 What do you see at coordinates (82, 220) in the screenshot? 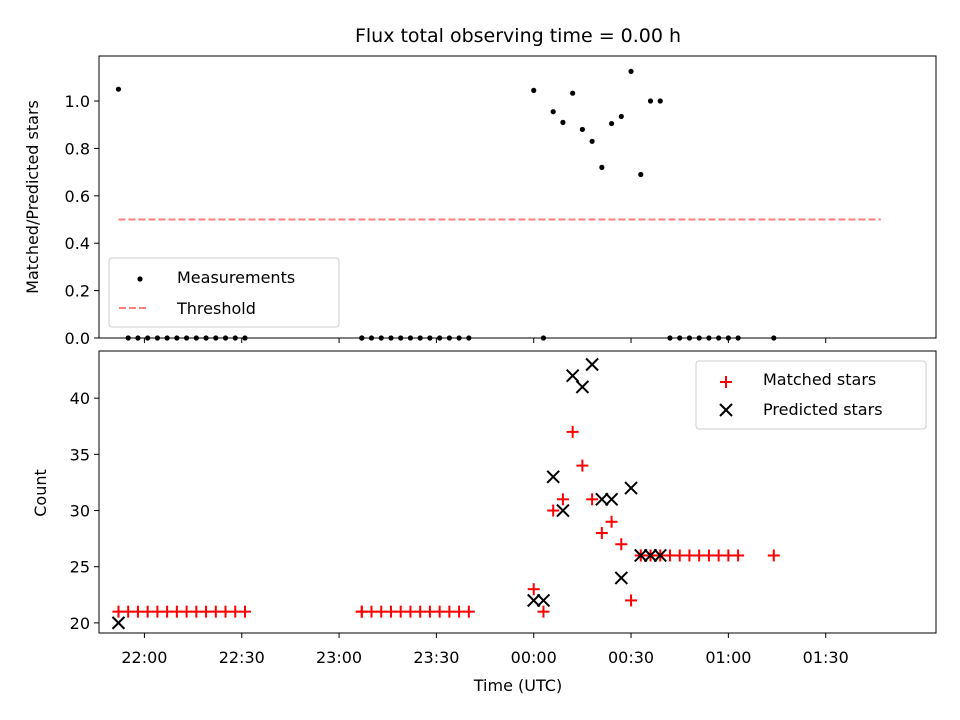
I see `top-y-ticks: 0.0 0.2 0.4 0.6 0.8 1.0` at bounding box center [82, 220].